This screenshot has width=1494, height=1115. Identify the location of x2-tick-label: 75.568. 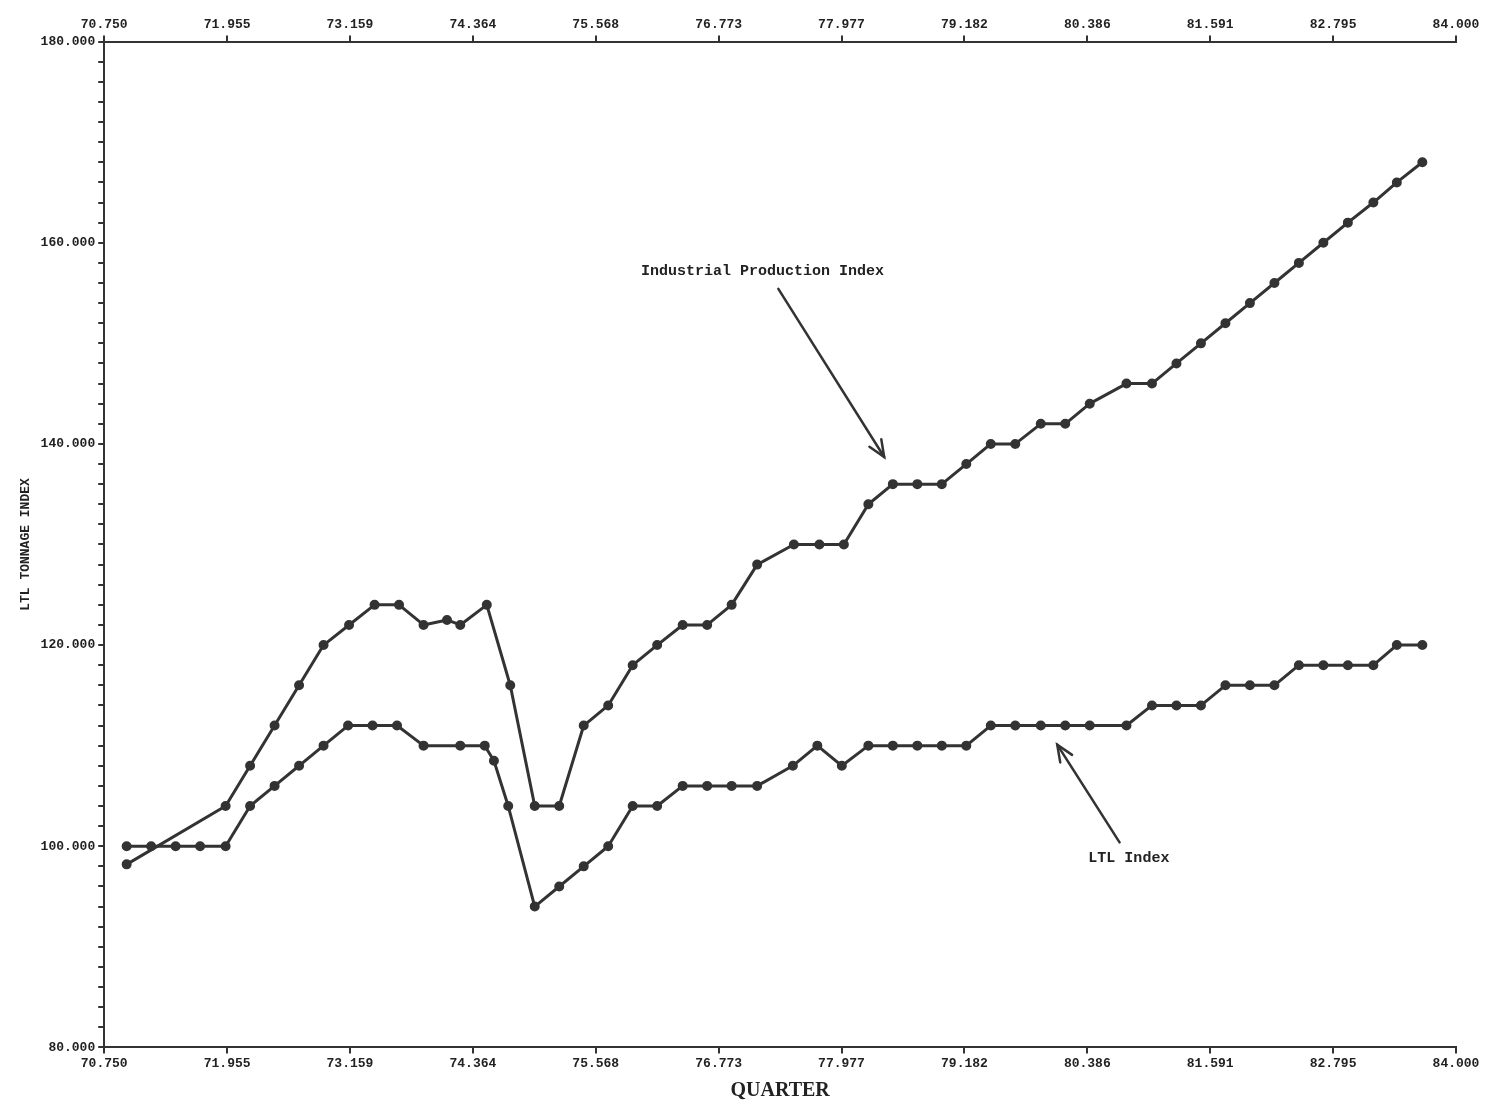
(596, 25).